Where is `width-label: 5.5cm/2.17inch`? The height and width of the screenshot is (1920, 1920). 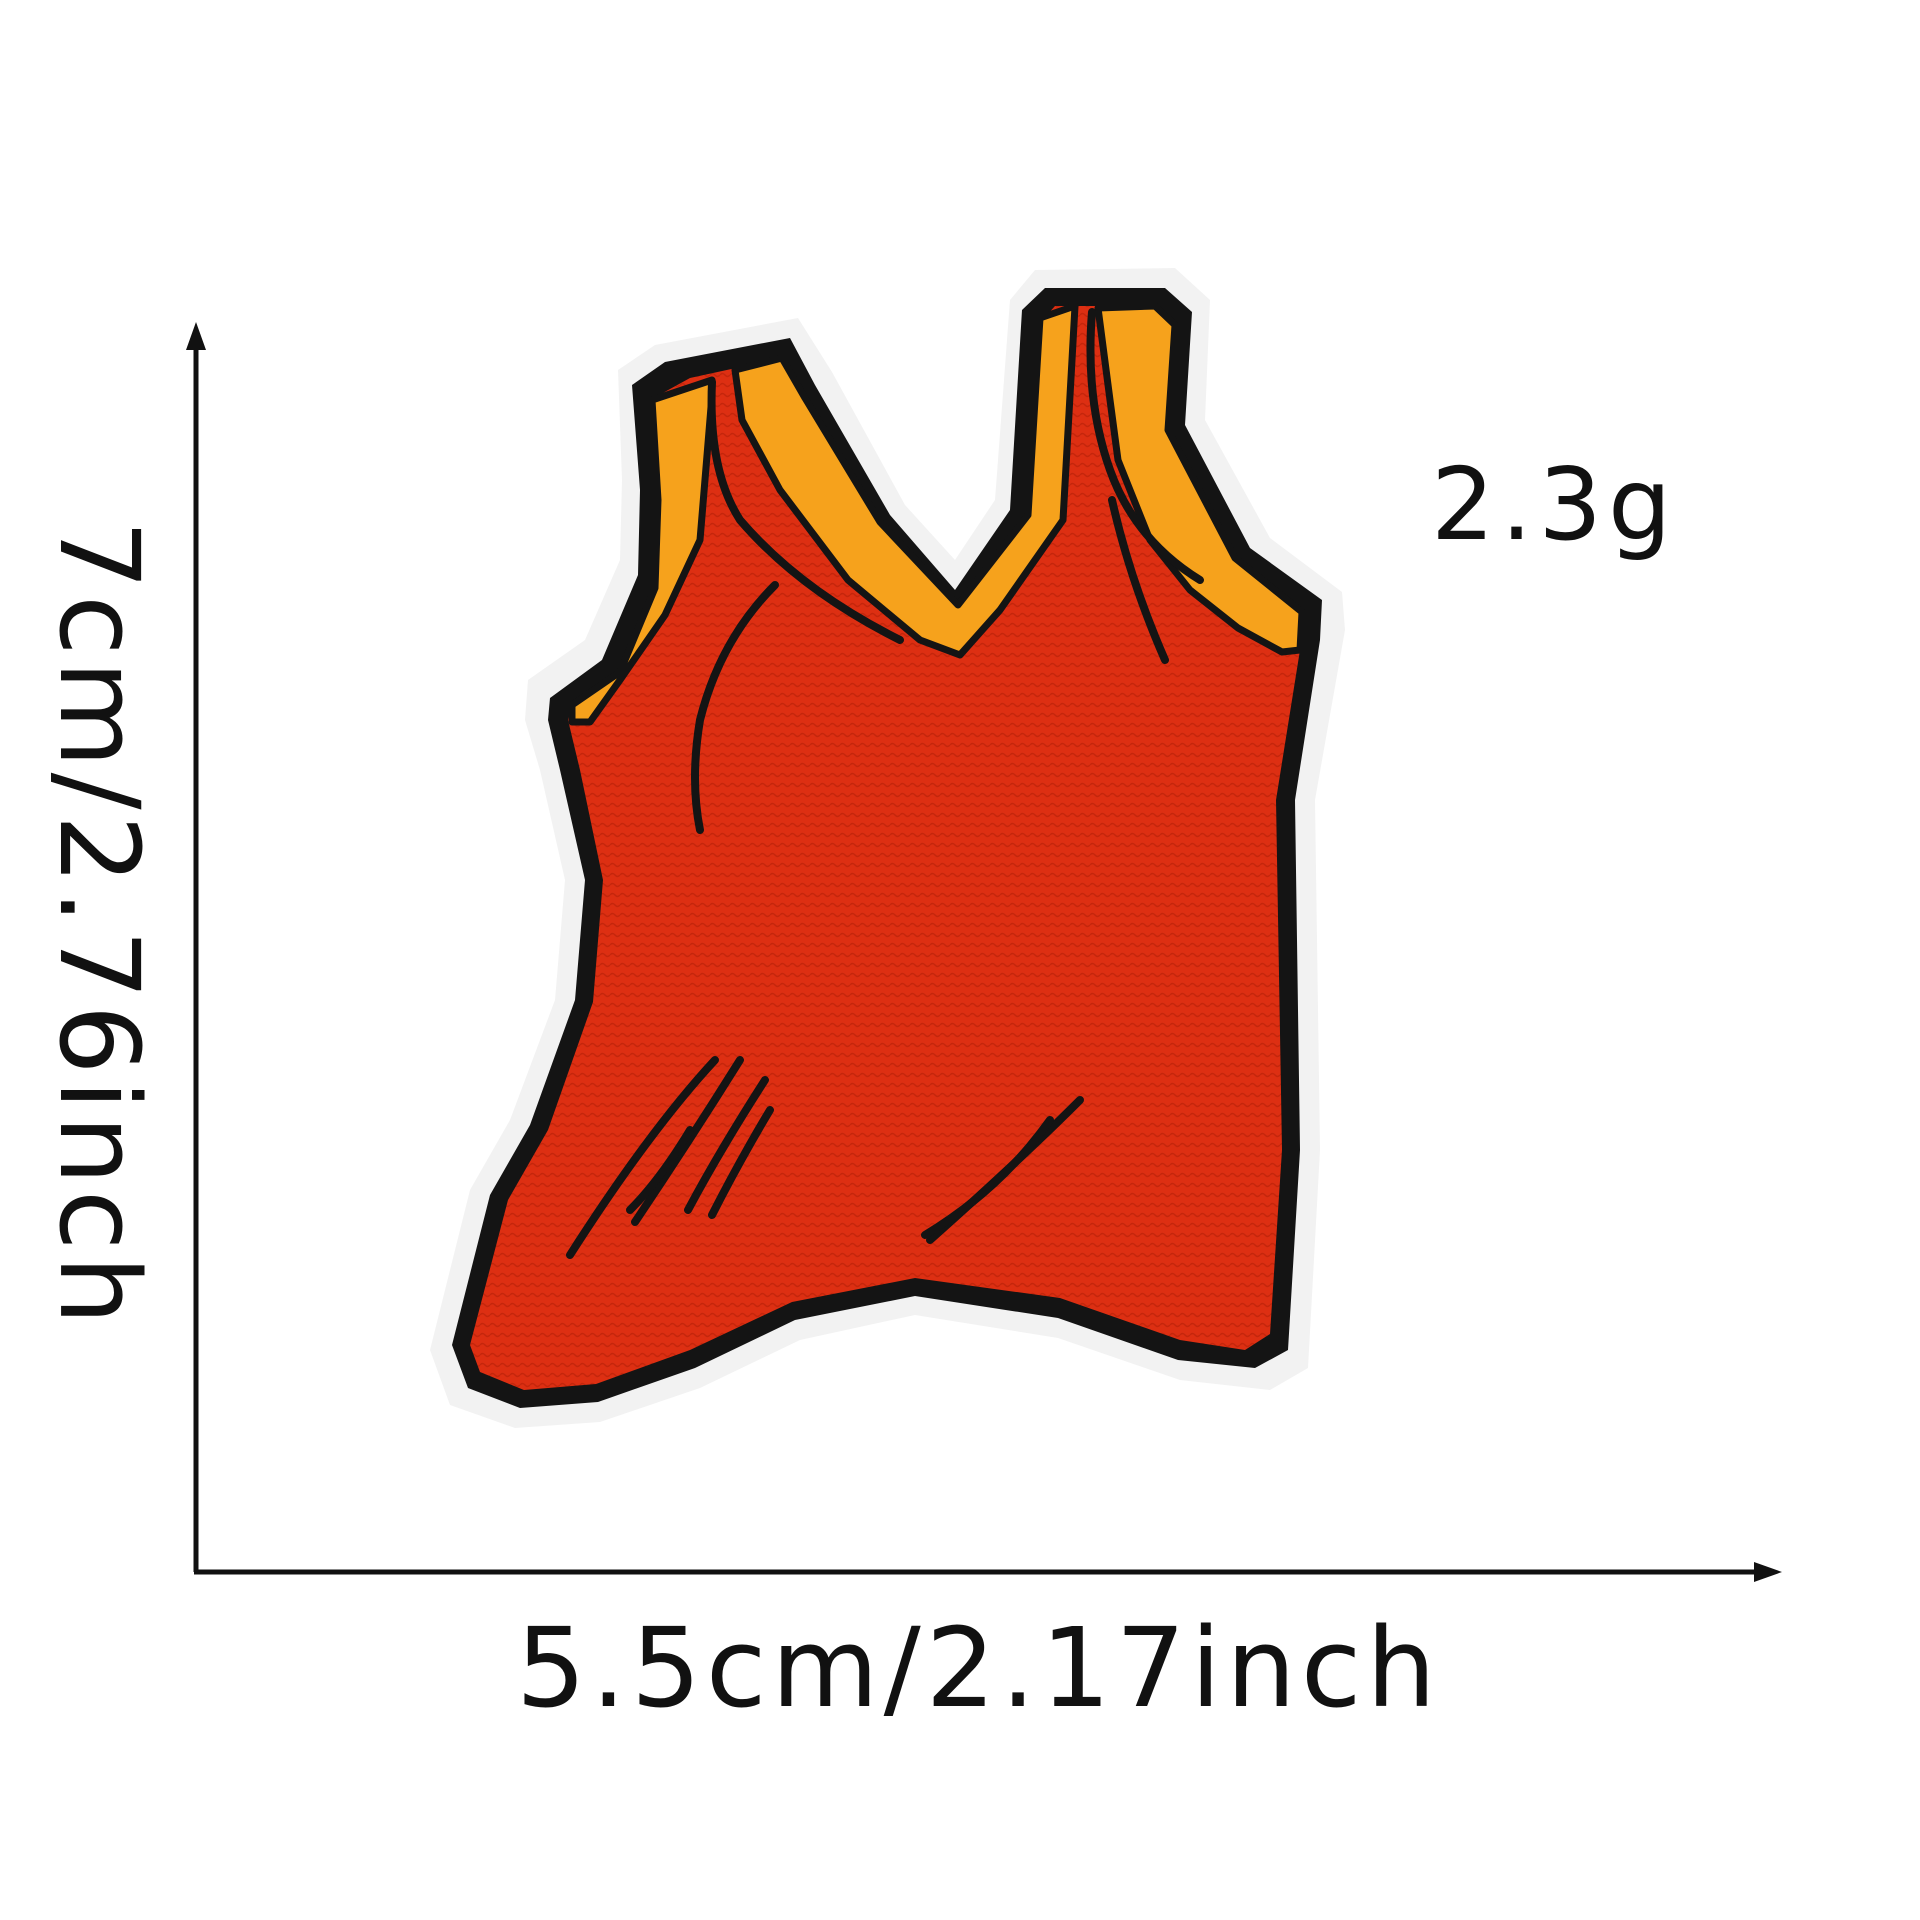 width-label: 5.5cm/2.17inch is located at coordinates (979, 1668).